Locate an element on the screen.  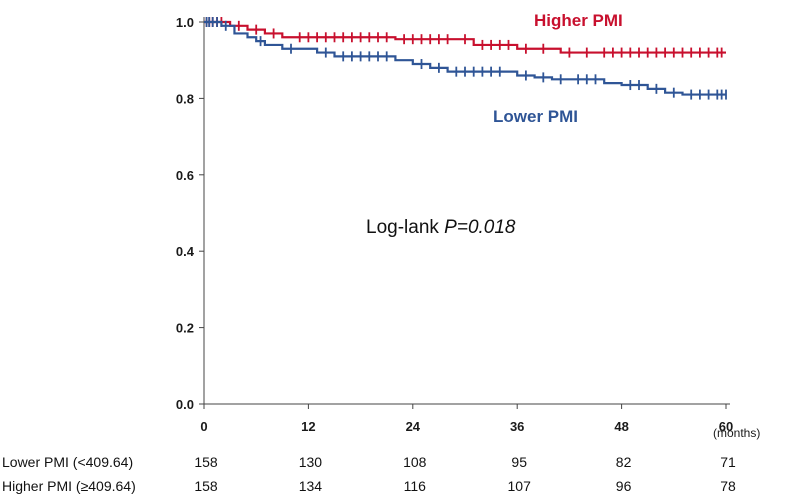
risk-row-label: Higher PMI (≥409.64) is located at coordinates (69, 486).